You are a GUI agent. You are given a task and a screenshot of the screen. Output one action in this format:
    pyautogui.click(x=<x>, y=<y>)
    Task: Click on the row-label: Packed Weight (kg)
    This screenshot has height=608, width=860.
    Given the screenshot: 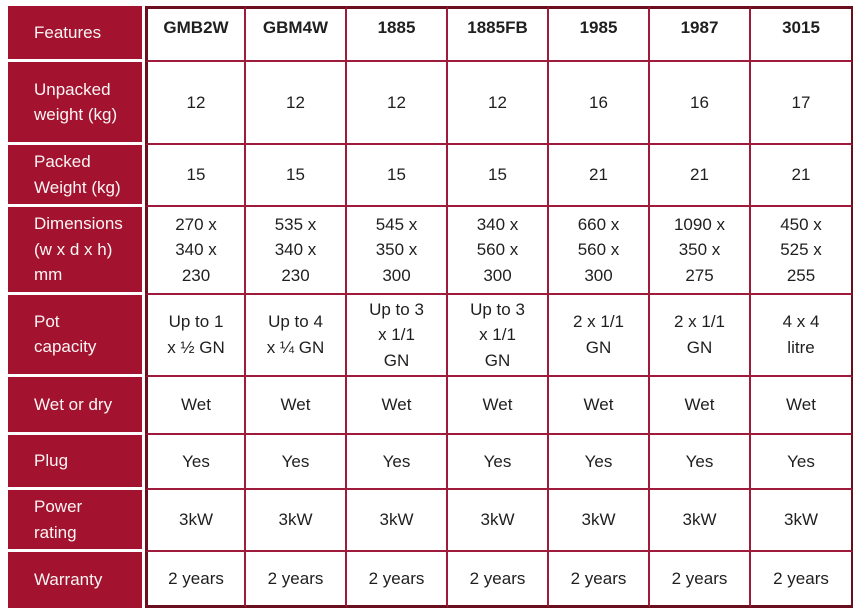 What is the action you would take?
    pyautogui.click(x=76, y=176)
    